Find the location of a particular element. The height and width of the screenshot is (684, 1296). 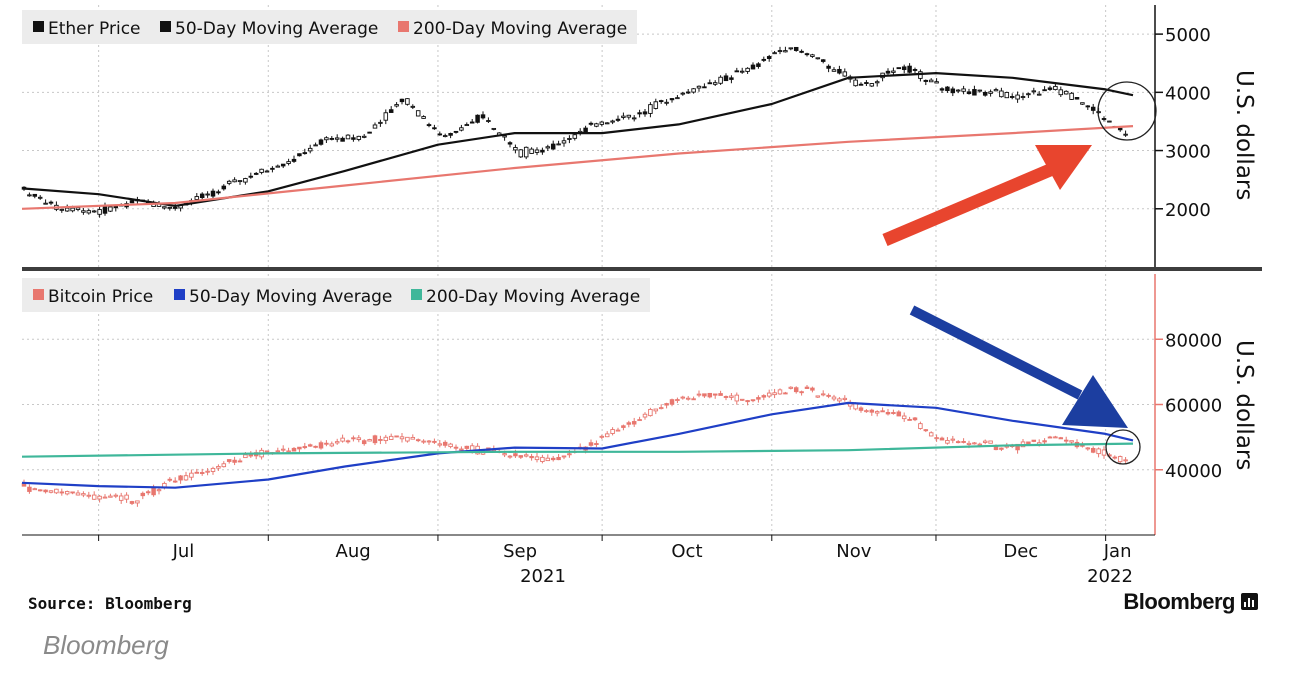

y-tick-label: 60000 is located at coordinates (1193, 406).